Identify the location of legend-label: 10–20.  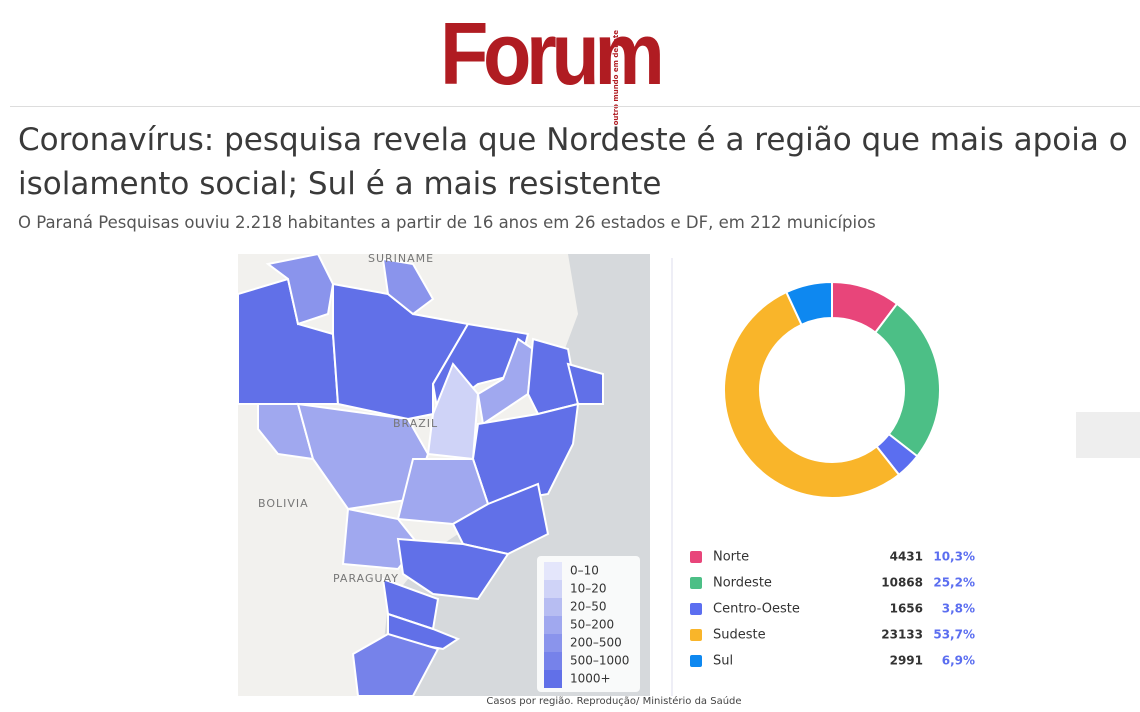
(588, 589).